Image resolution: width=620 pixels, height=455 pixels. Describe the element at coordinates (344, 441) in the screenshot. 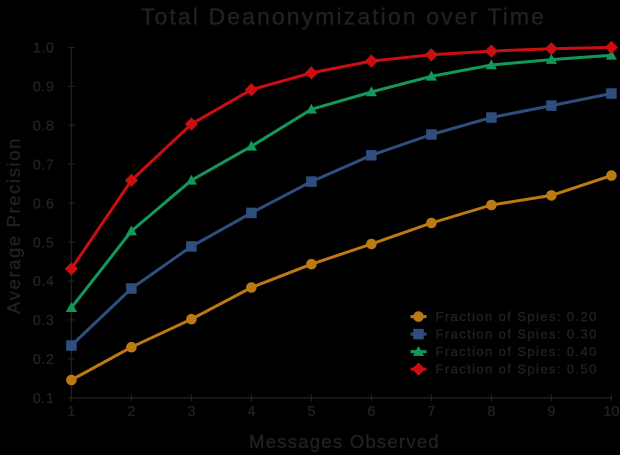

I see `svg-text: Messages Observed` at that location.